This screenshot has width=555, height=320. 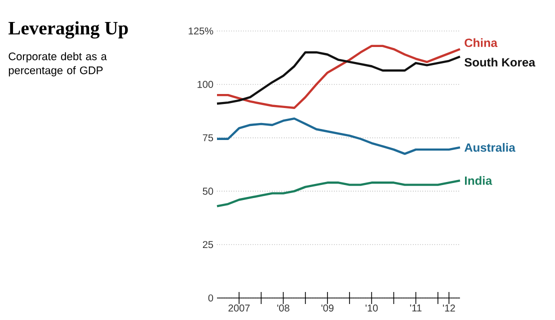 What do you see at coordinates (208, 138) in the screenshot?
I see `y-tick-label: 75` at bounding box center [208, 138].